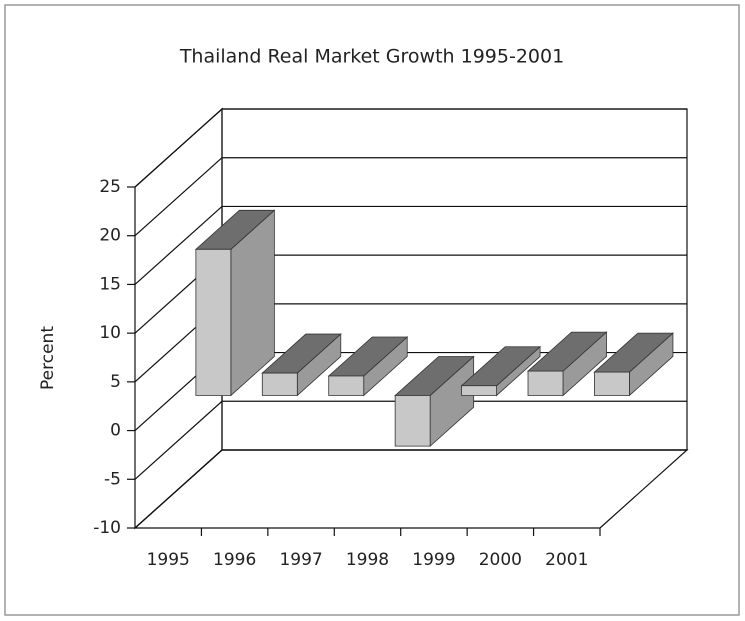 The image size is (745, 621). What do you see at coordinates (300, 560) in the screenshot?
I see `x-tick-label: 1997` at bounding box center [300, 560].